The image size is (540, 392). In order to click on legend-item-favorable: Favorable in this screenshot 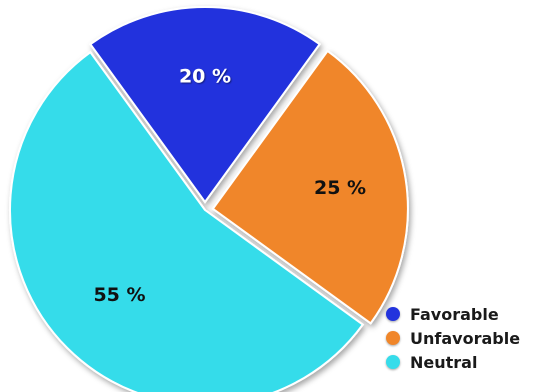, I will do `click(453, 314)`.